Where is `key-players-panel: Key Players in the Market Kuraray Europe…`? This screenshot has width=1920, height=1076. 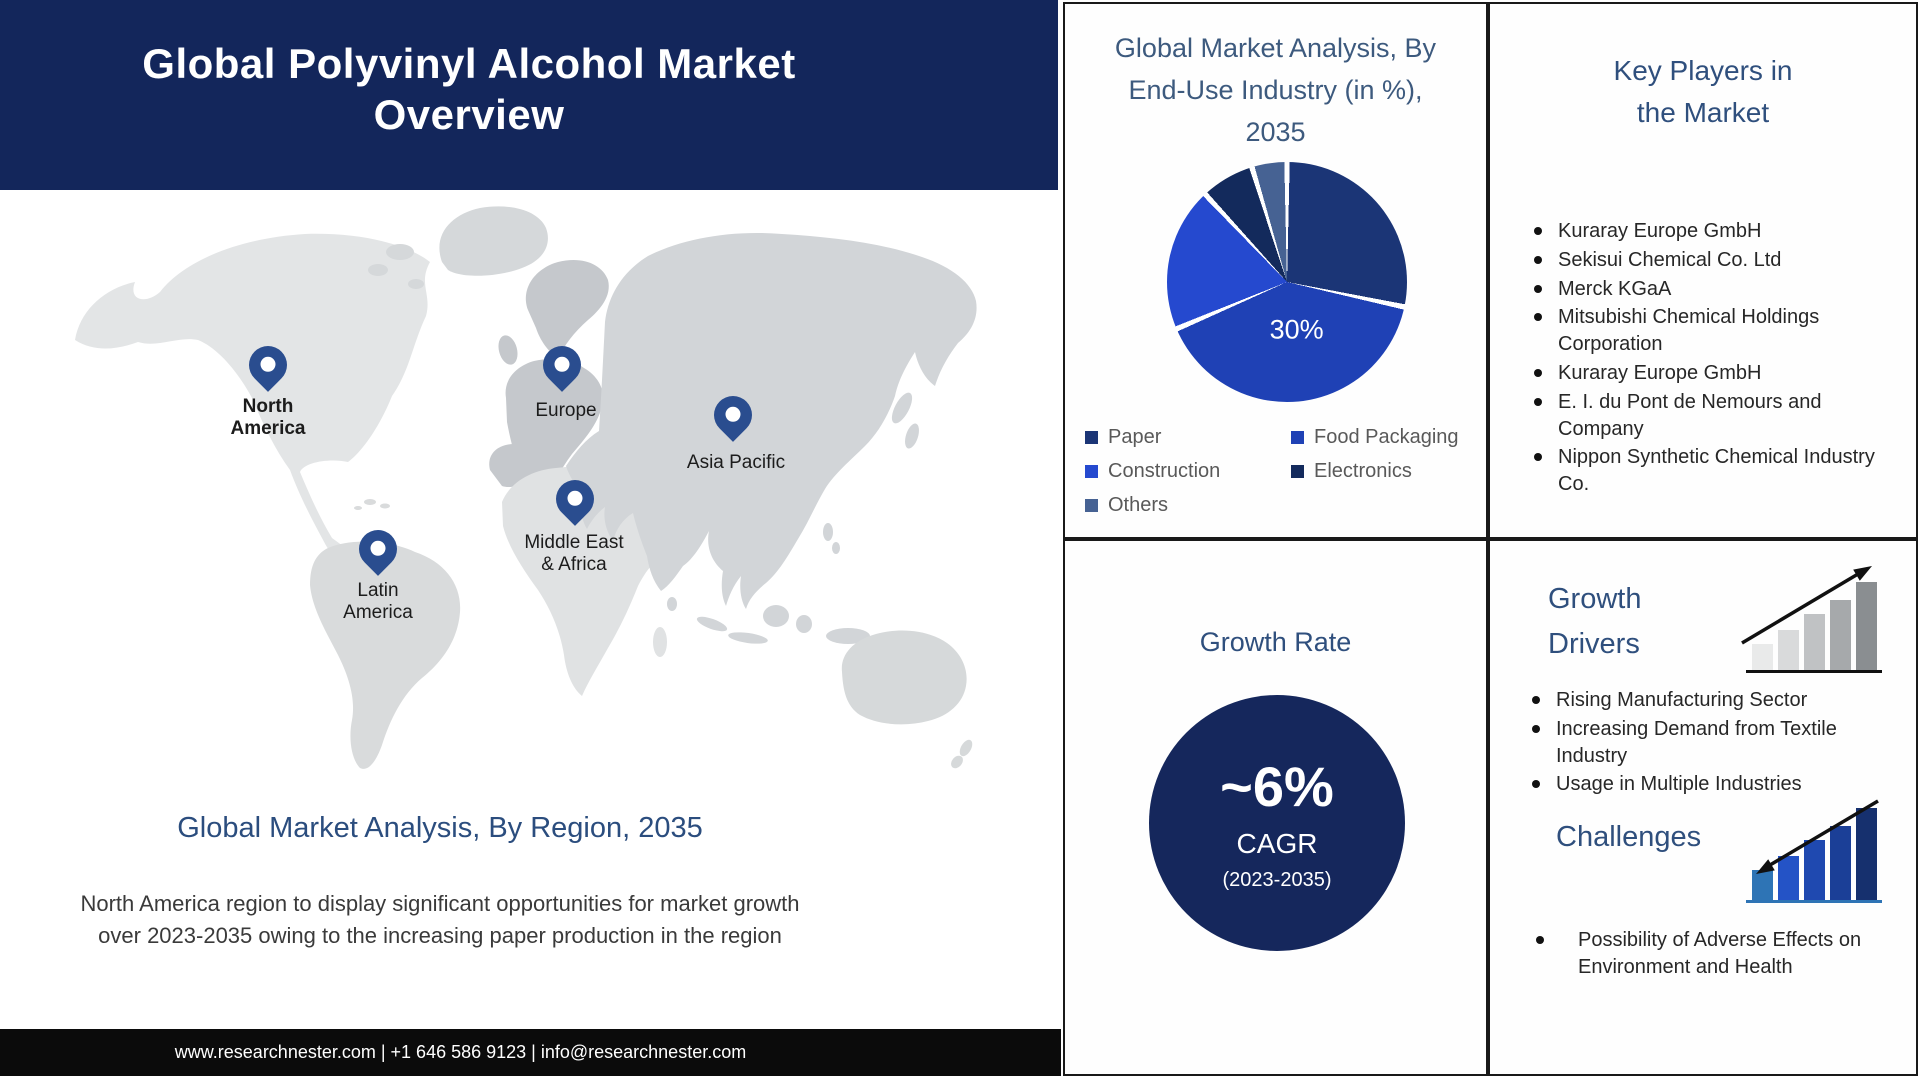 key-players-panel: Key Players in the Market Kuraray Europe… is located at coordinates (1703, 270).